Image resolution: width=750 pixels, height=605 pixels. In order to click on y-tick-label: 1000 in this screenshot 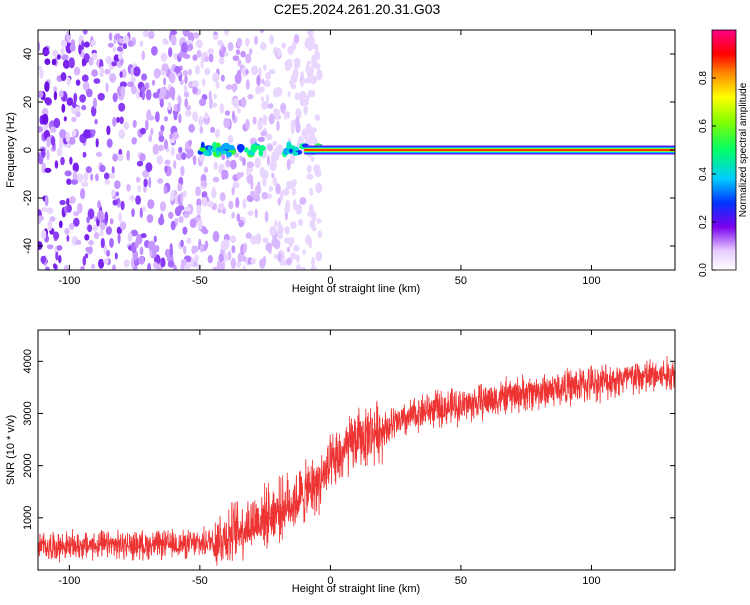, I will do `click(28, 518)`.